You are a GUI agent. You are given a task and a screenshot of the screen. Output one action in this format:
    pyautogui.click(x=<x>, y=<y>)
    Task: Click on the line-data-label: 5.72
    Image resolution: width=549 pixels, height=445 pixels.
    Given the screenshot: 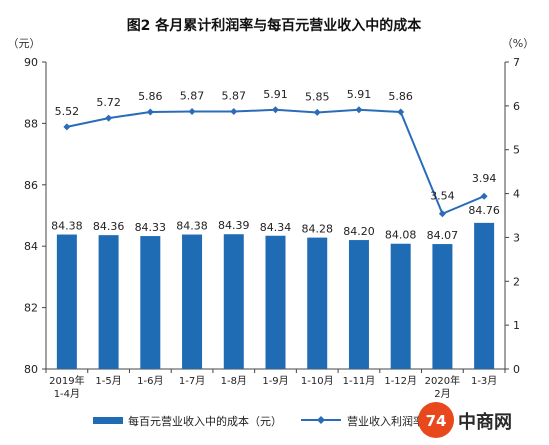 What is the action you would take?
    pyautogui.click(x=108, y=102)
    